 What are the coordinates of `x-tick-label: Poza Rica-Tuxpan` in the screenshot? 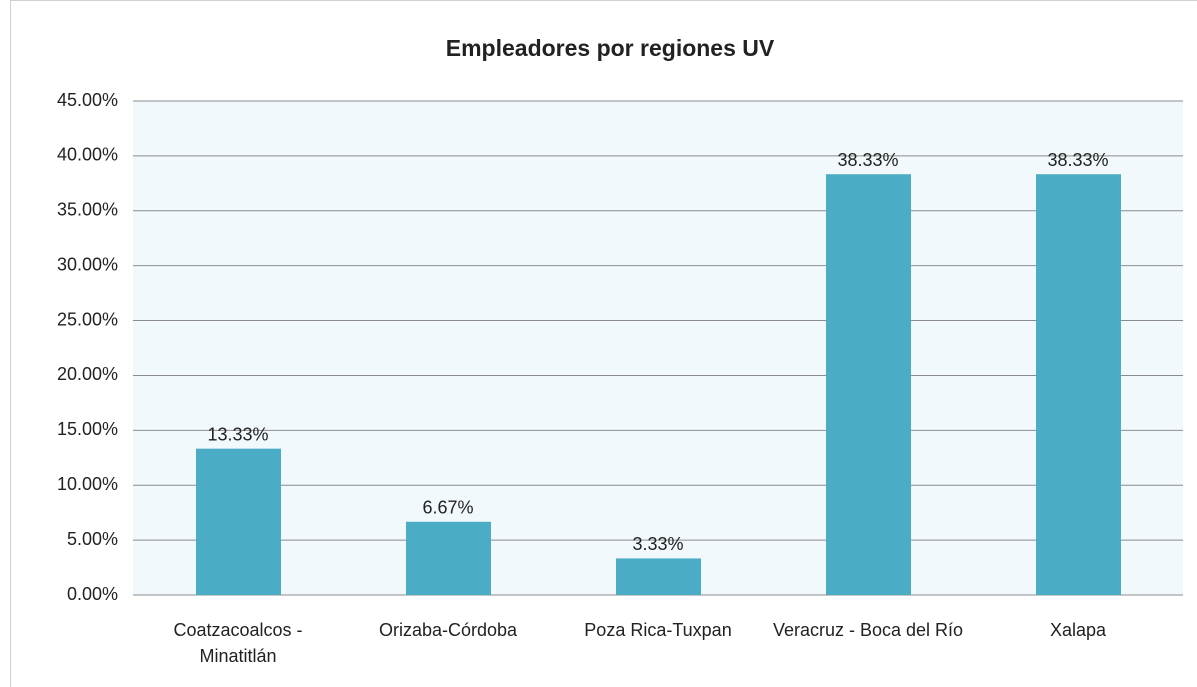 It's located at (658, 630).